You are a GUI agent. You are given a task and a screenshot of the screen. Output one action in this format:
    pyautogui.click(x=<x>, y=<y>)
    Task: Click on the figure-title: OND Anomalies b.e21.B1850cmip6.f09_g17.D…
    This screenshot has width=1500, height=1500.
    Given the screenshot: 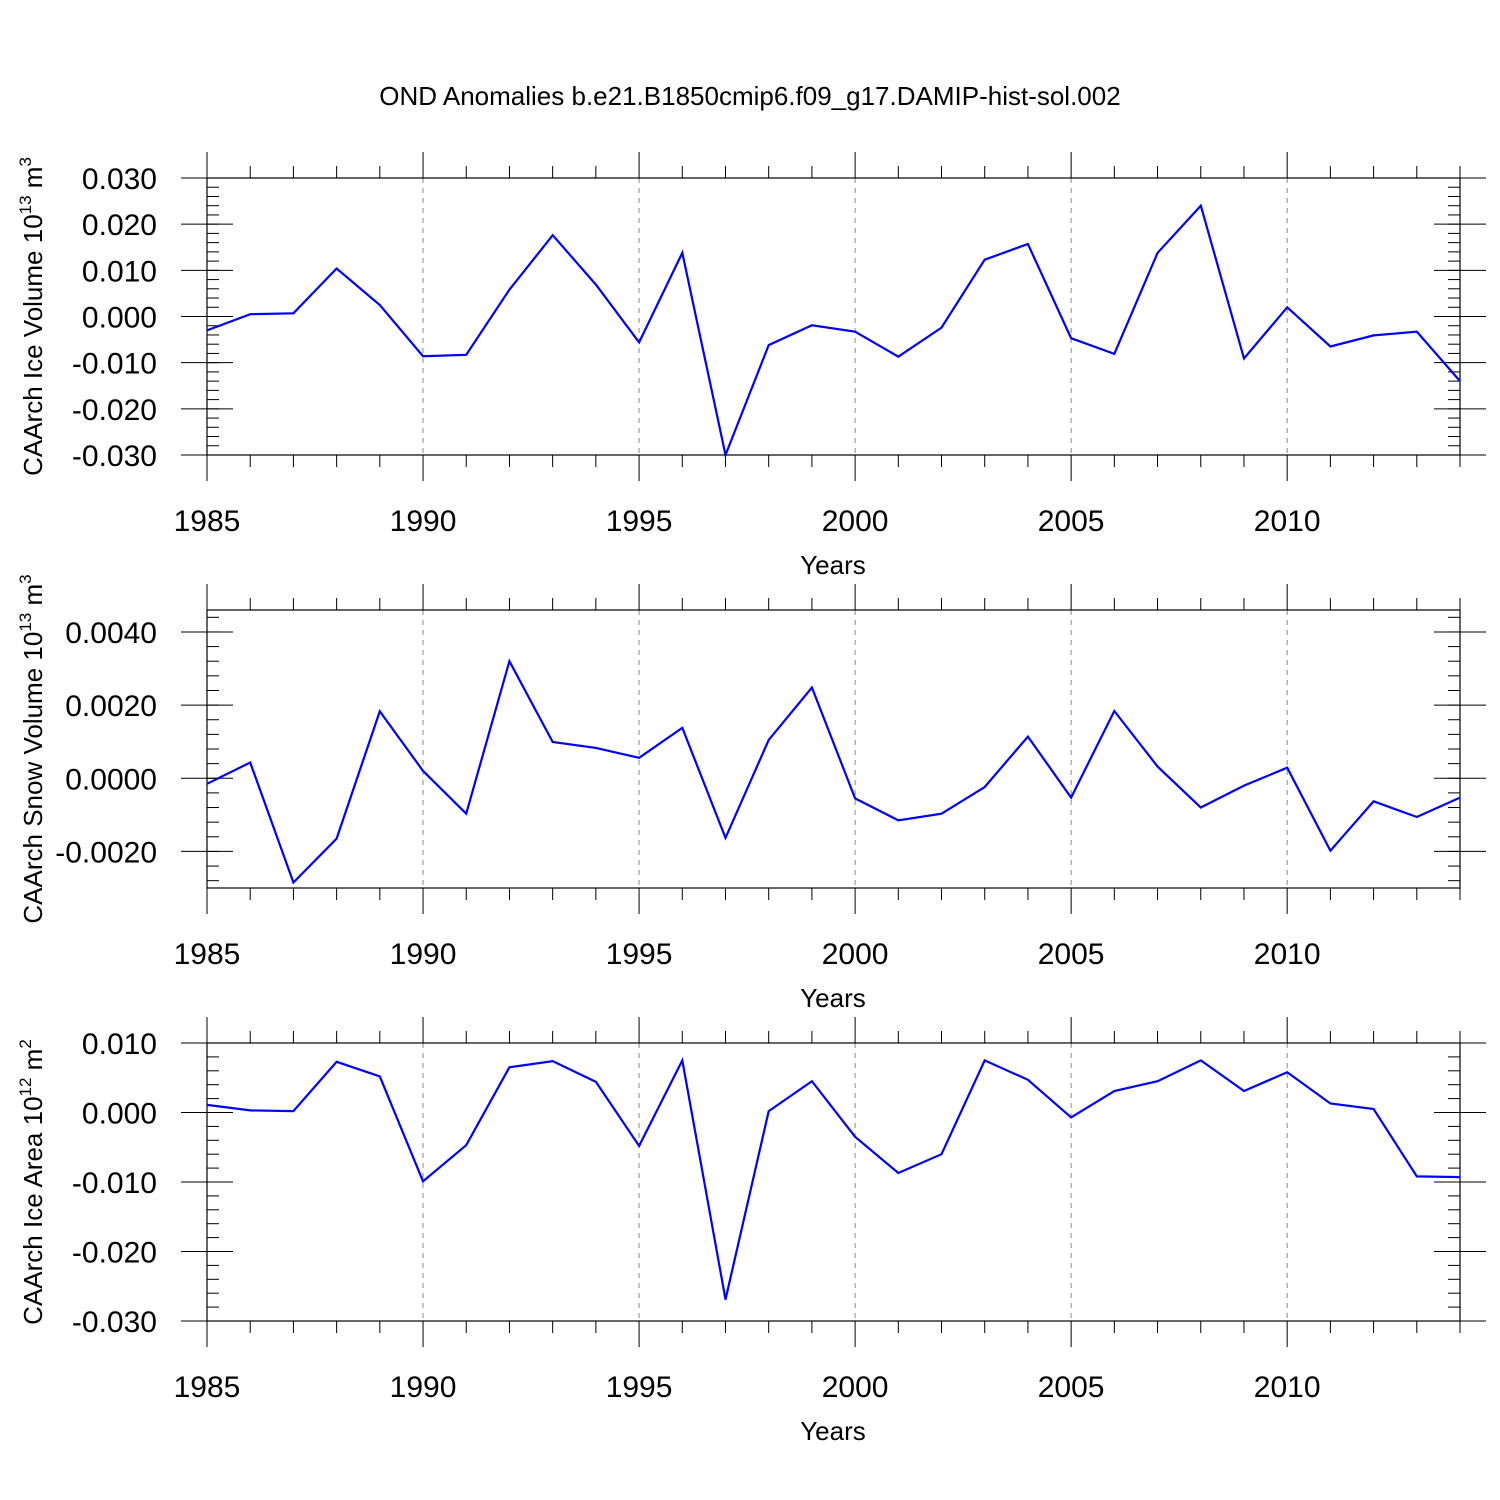 What is the action you would take?
    pyautogui.click(x=749, y=96)
    